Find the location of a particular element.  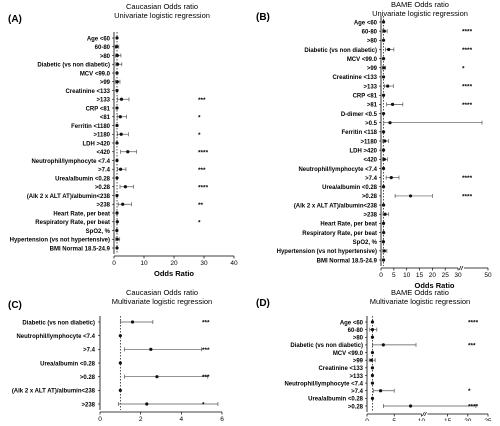

x-tick-label: 10 is located at coordinates (407, 275).